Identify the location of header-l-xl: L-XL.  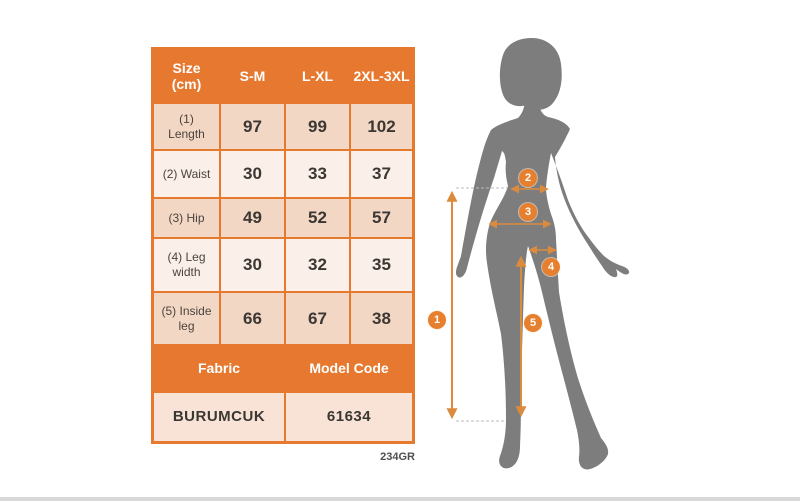
(317, 76).